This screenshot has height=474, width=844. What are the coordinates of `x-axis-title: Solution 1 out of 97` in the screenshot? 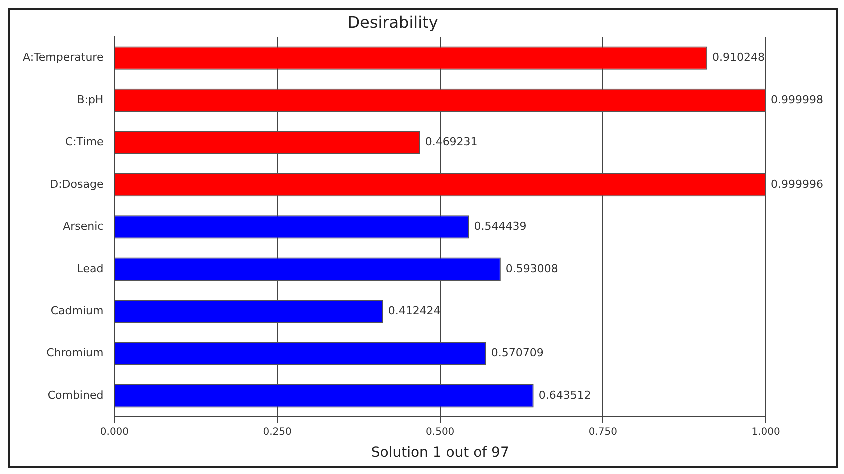 It's located at (440, 453).